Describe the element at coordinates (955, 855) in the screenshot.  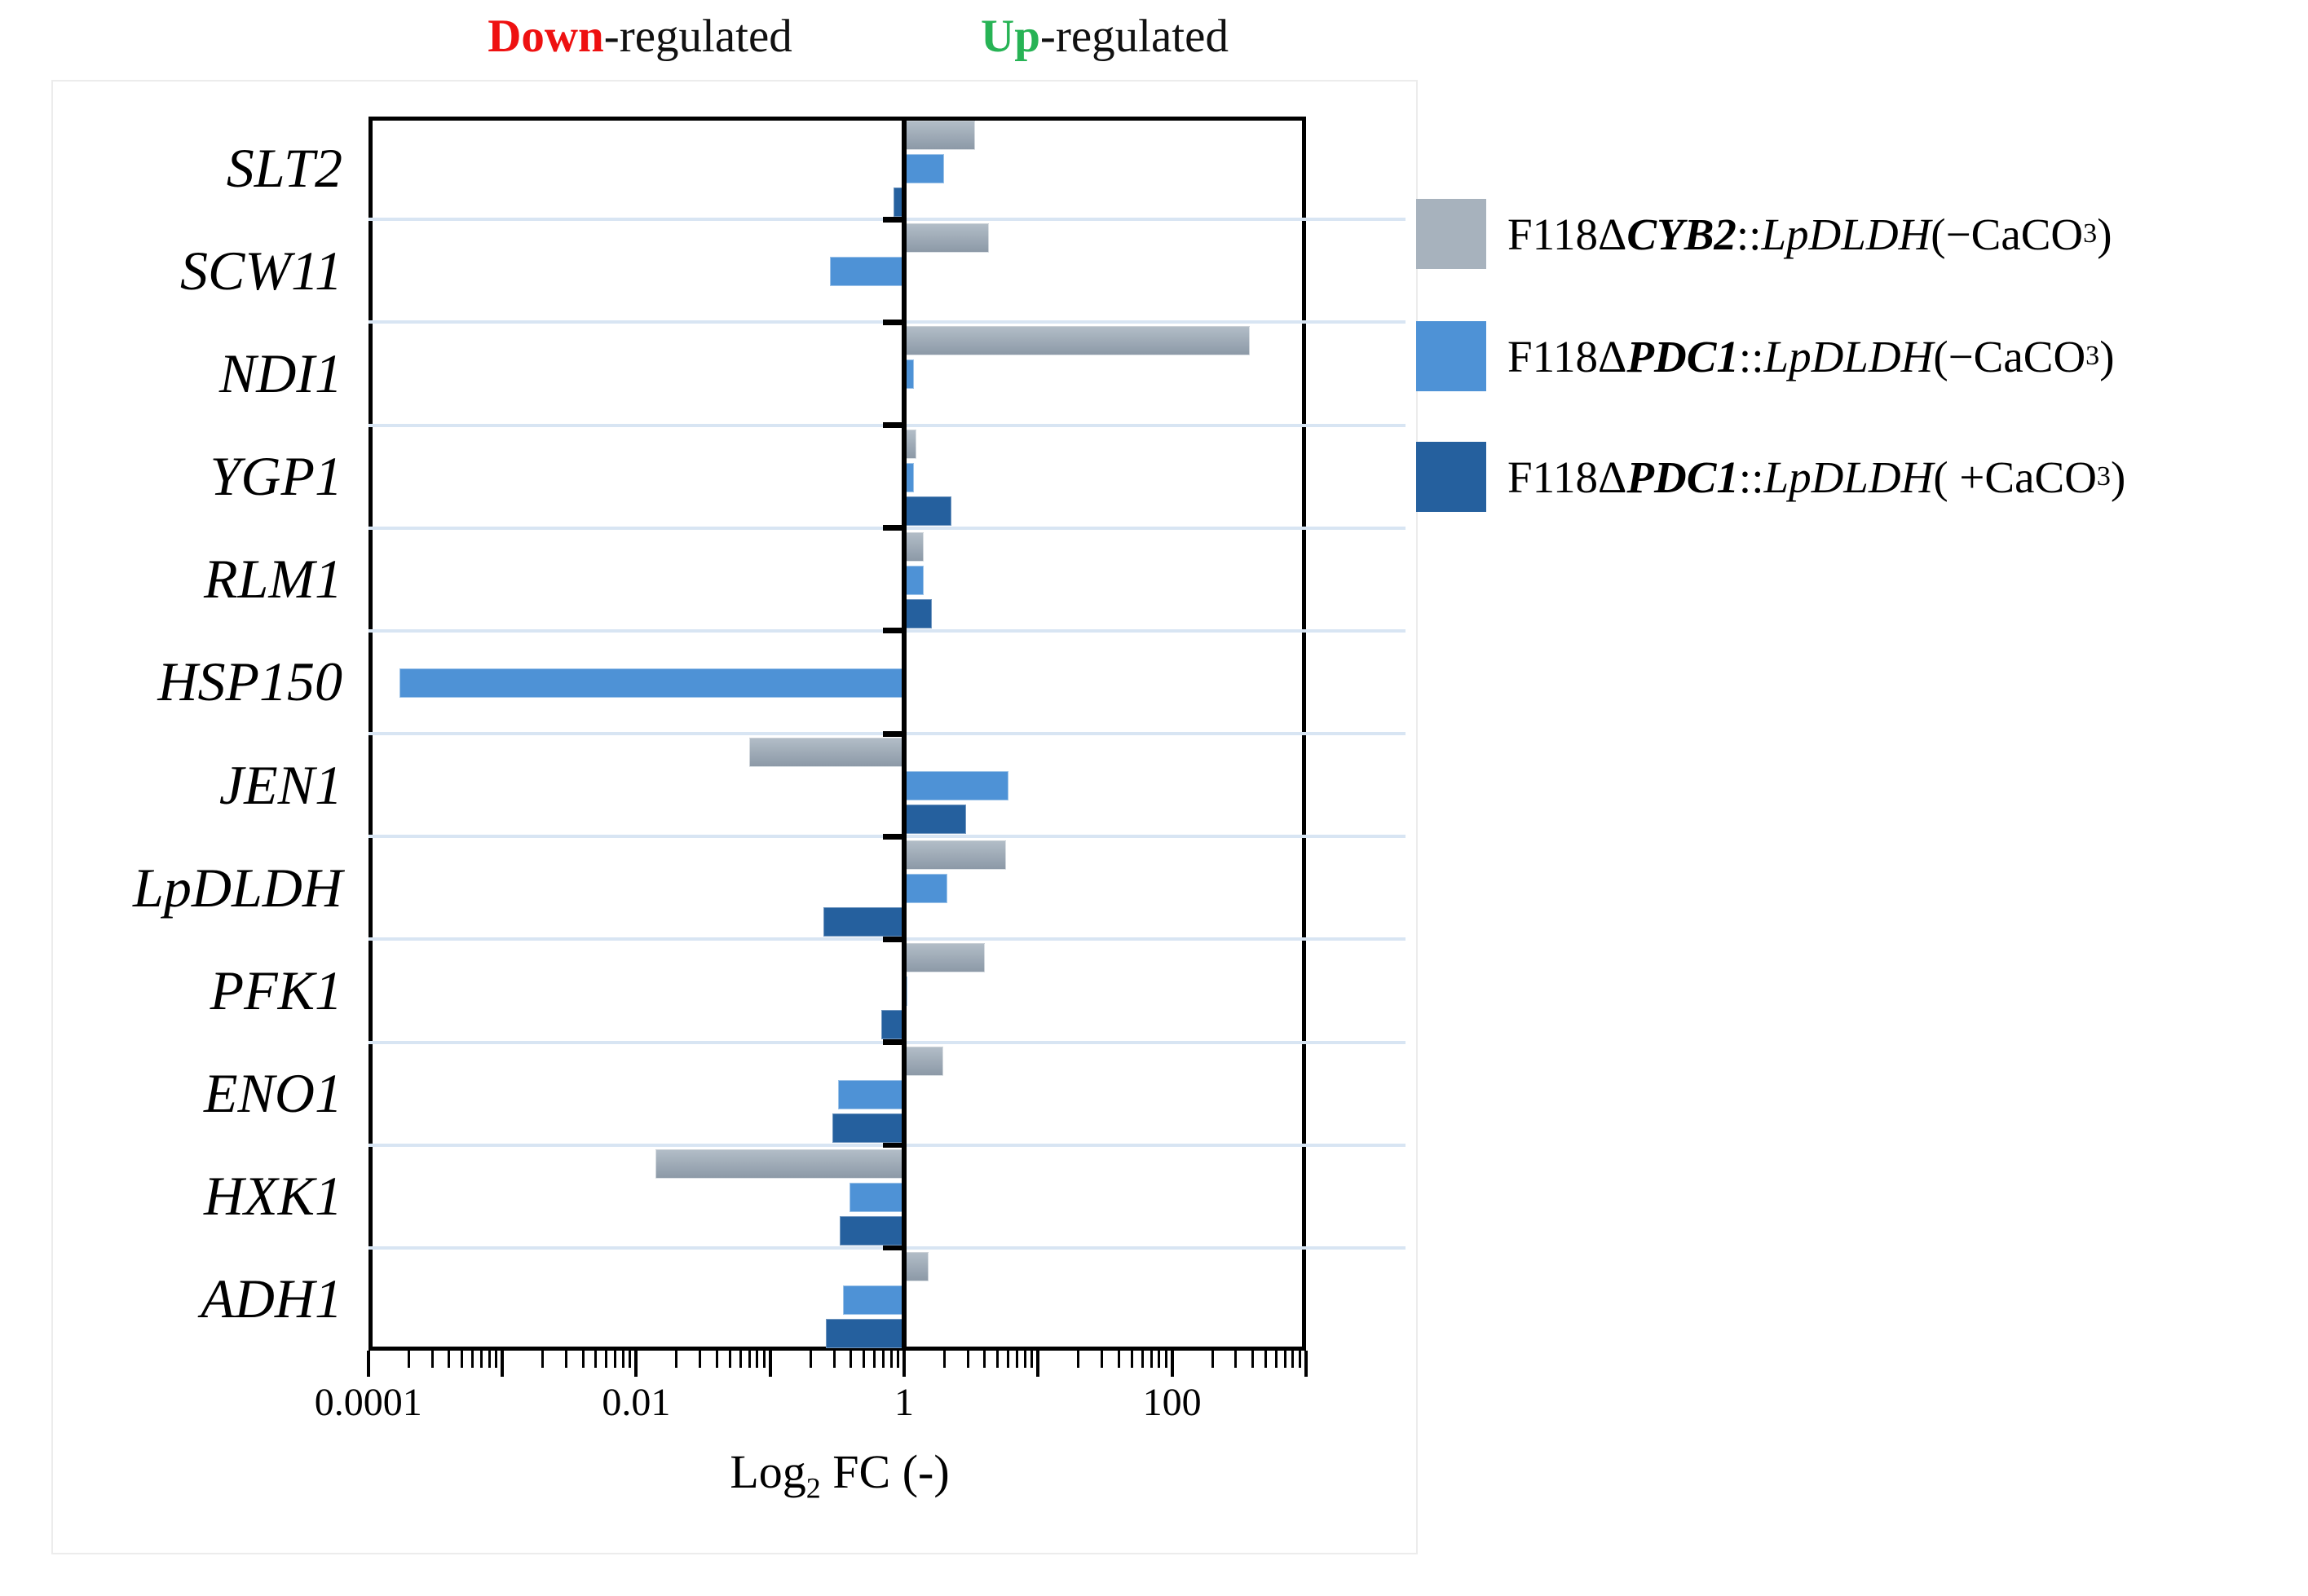
I see `bar-LpDLDH-s0` at that location.